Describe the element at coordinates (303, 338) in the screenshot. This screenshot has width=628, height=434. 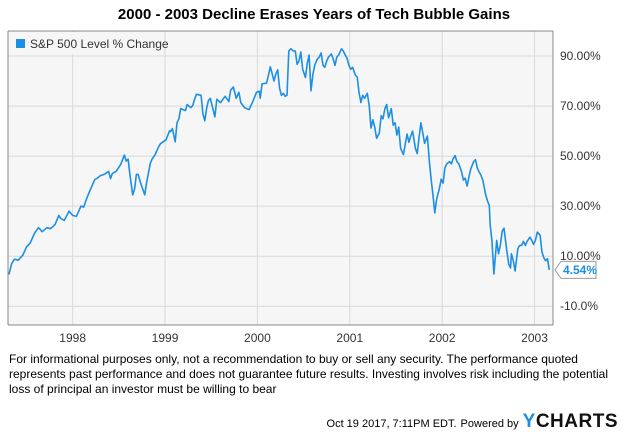
I see `x-axis-ticks: 1998 1999 2000 2001 2002 2003` at that location.